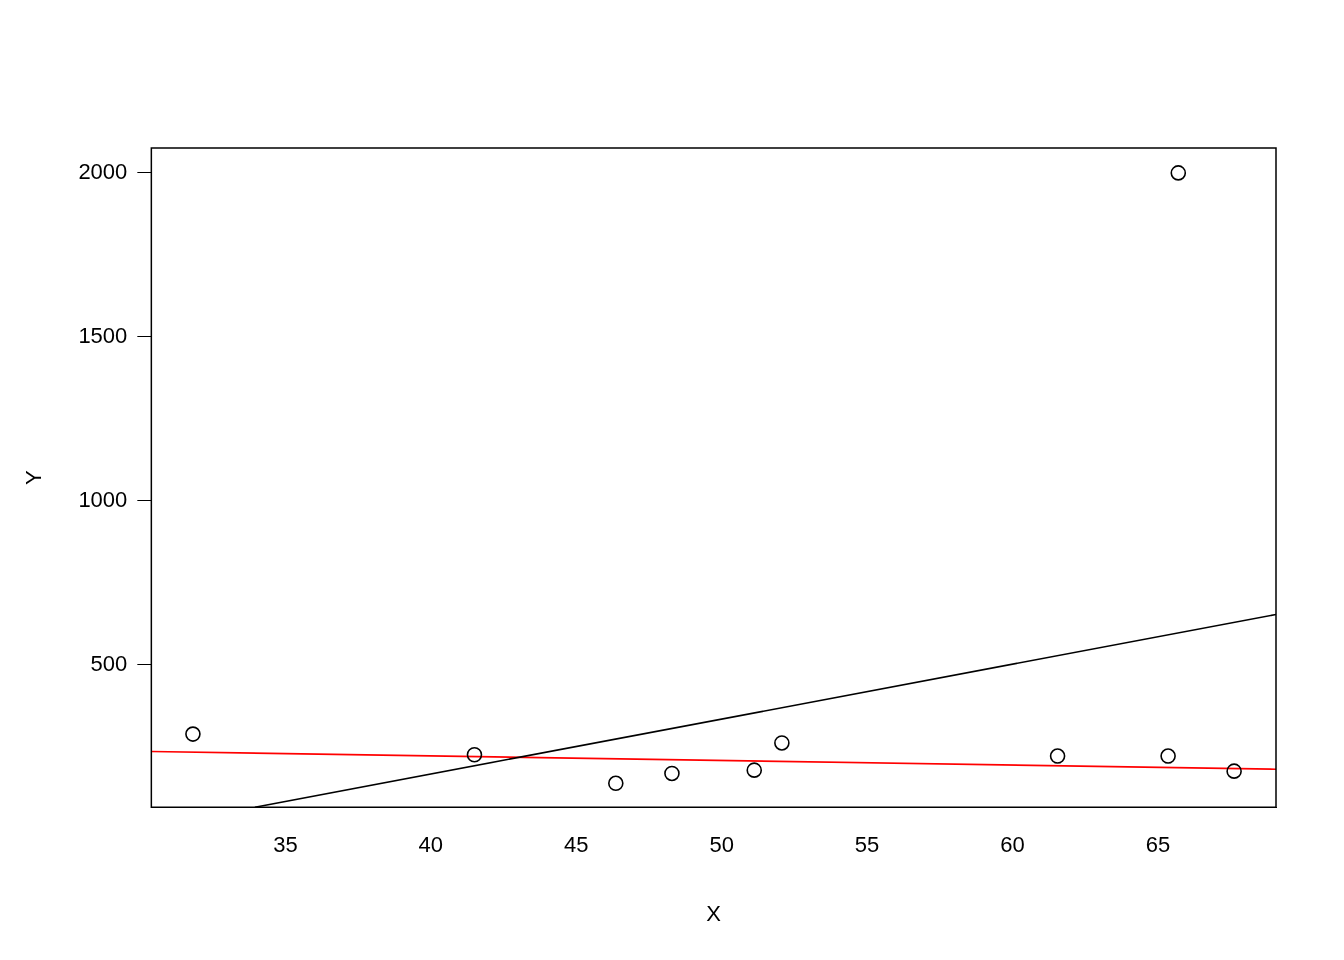  I want to click on x-tick-label: 55, so click(867, 845).